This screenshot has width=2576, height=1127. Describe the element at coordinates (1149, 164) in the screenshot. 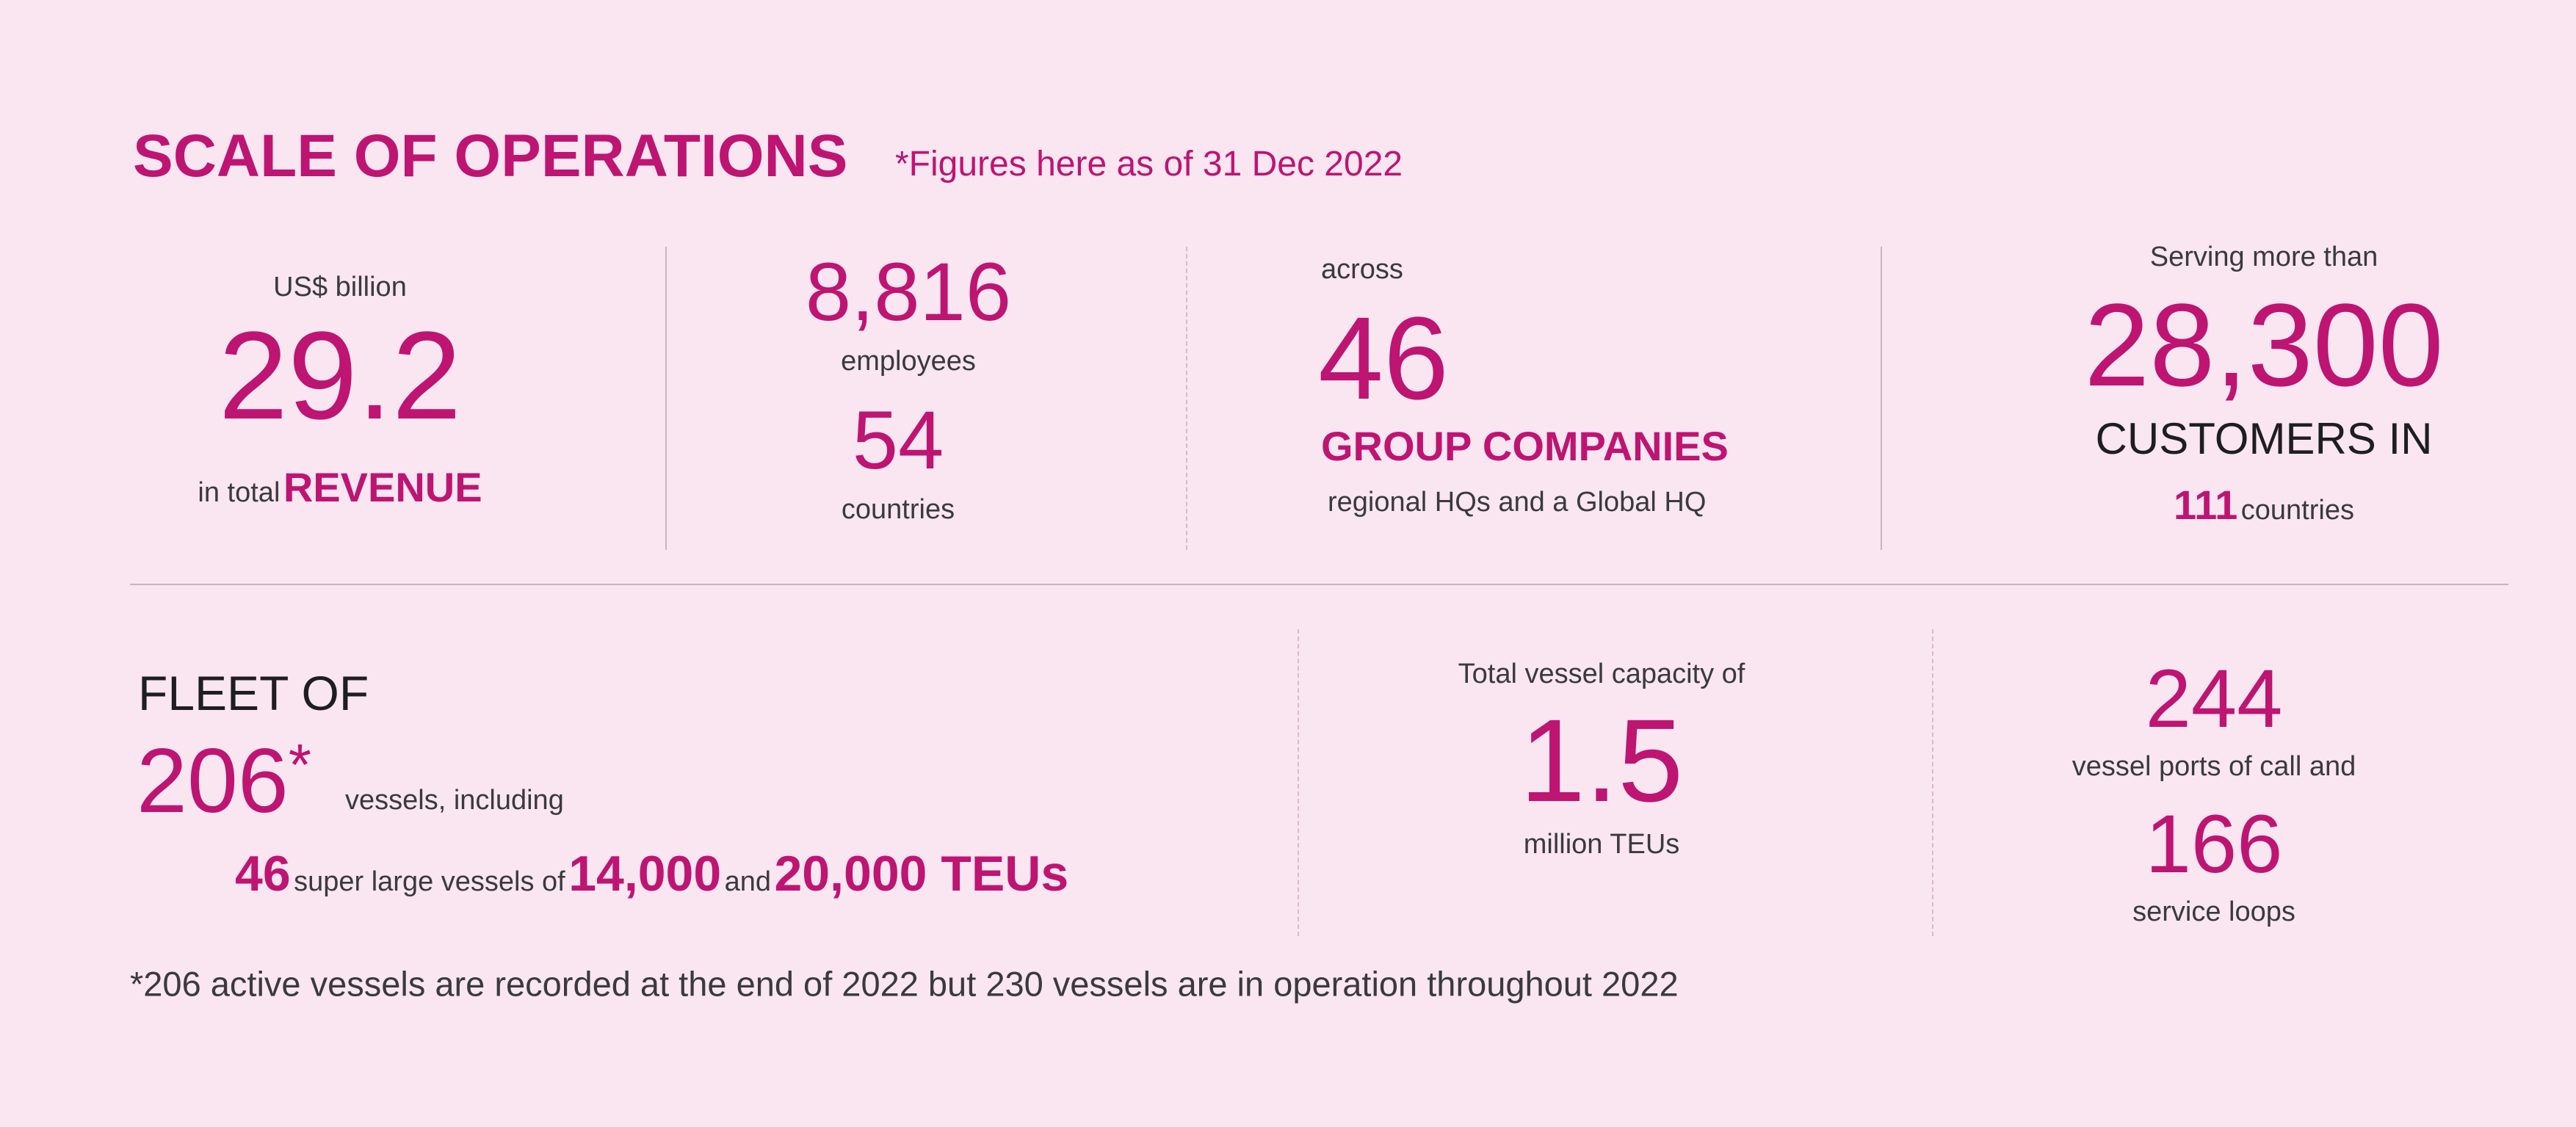

I see `date-note: *Figures here as of 31 Dec 2022` at that location.